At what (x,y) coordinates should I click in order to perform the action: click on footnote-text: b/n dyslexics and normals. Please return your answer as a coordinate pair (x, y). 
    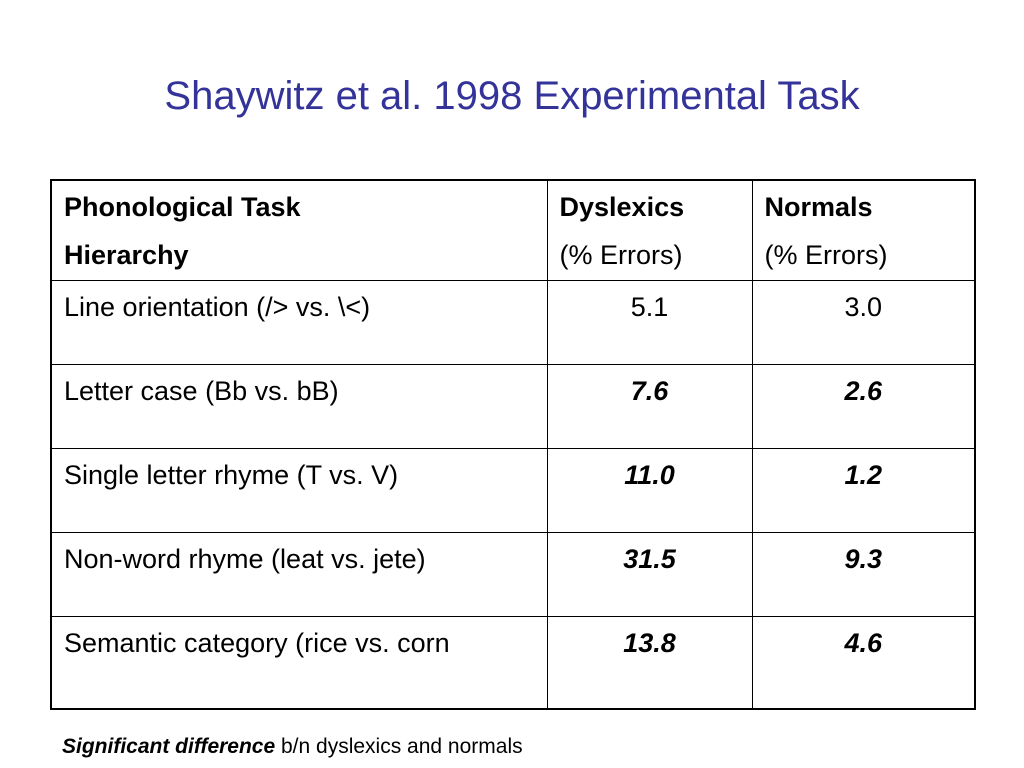
    Looking at the image, I should click on (399, 746).